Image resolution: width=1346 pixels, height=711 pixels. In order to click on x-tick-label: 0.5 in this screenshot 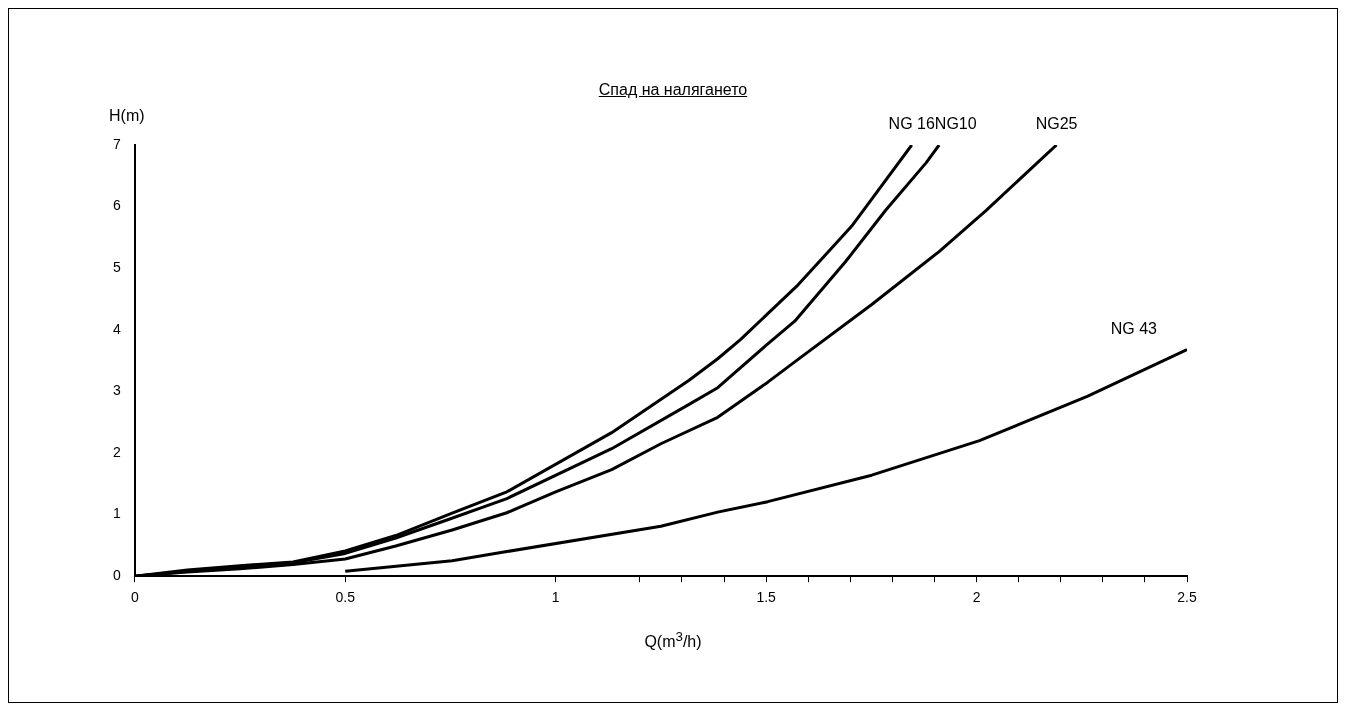, I will do `click(345, 597)`.